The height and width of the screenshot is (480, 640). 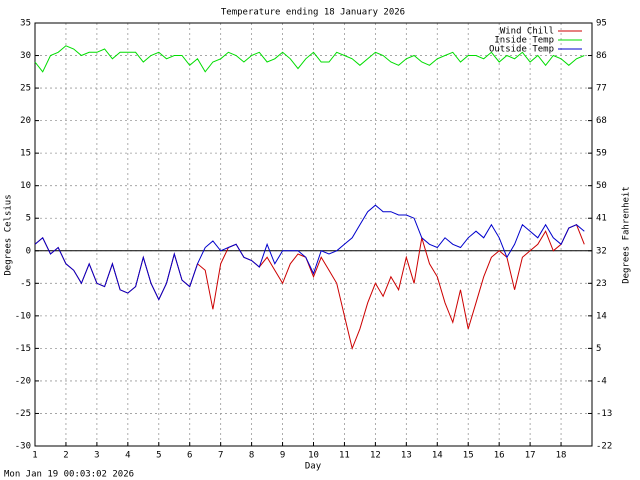 I want to click on series-line, so click(x=309, y=59).